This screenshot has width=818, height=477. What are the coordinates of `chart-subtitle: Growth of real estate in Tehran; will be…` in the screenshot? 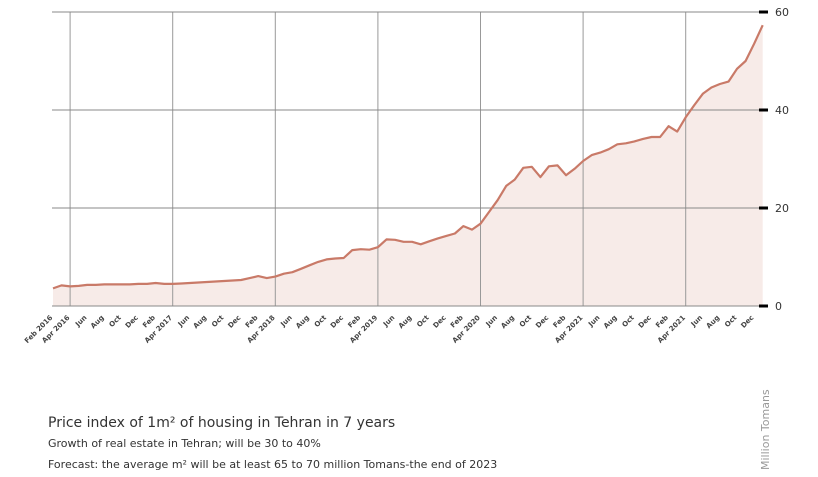 It's located at (184, 443).